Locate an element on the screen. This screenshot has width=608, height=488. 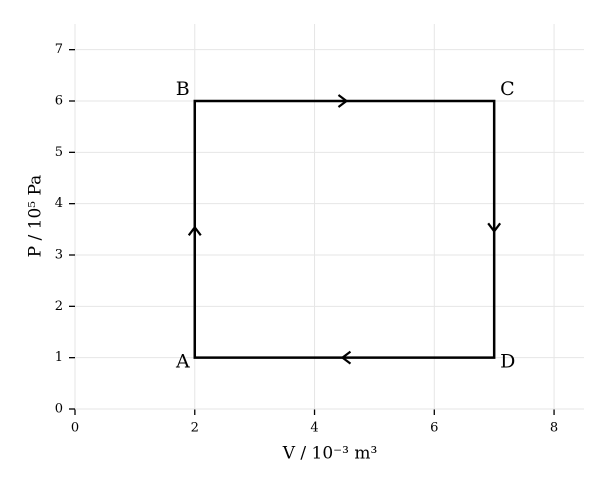
y-tick-label: 7 is located at coordinates (59, 49).